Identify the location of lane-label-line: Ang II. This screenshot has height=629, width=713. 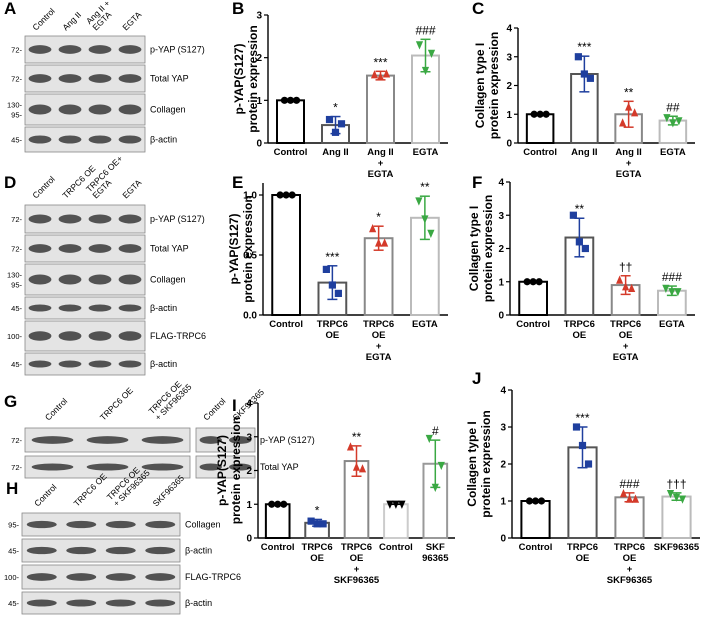
(71, 21).